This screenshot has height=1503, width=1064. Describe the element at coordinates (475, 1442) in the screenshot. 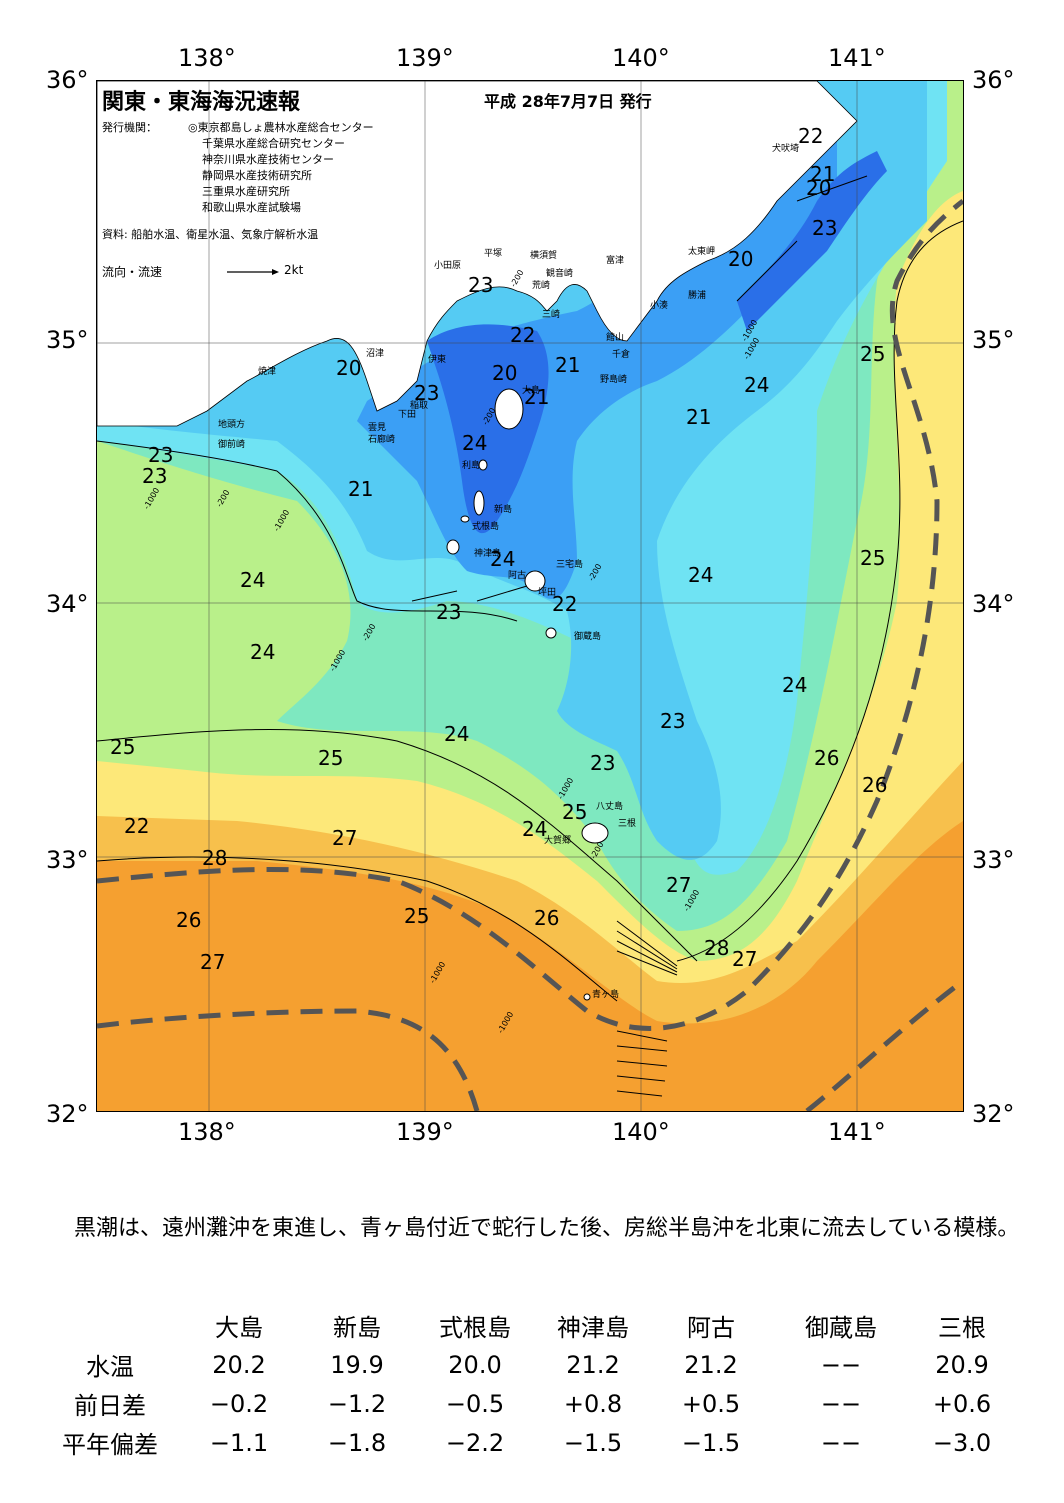

I see `table-cell: −2.2` at that location.